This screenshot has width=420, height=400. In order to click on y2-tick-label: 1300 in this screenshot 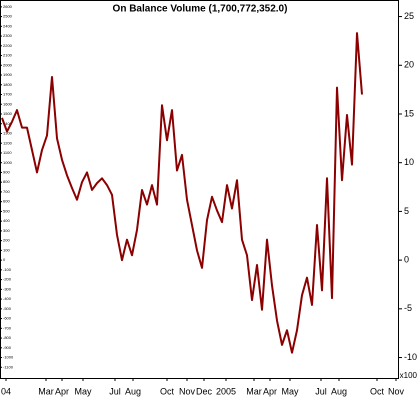, I will do `click(8, 133)`.